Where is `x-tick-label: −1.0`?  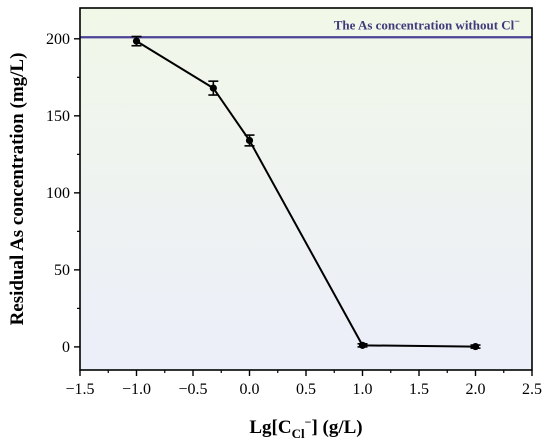
x-tick-label: −1.0 is located at coordinates (136, 389).